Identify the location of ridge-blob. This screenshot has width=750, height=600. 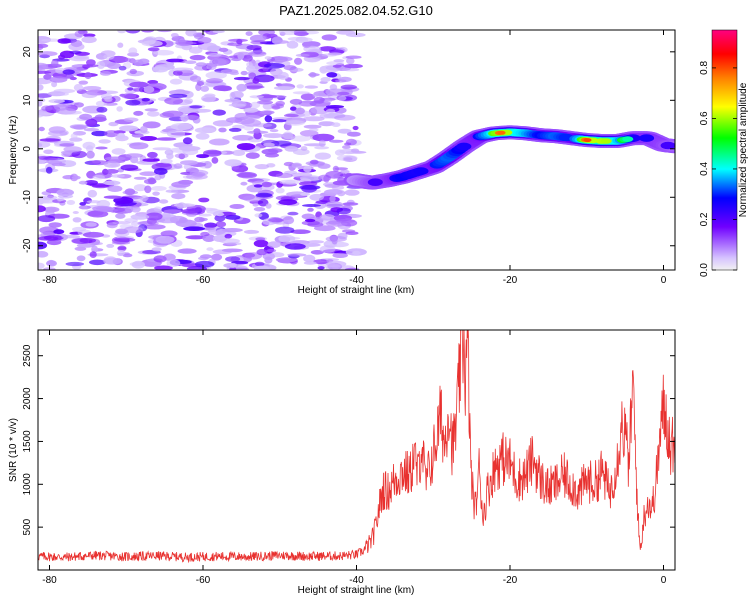
(587, 140).